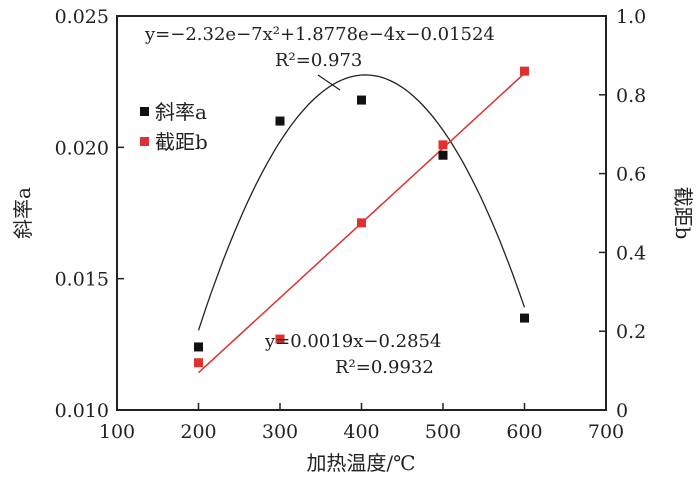 This screenshot has height=481, width=700. Describe the element at coordinates (631, 175) in the screenshot. I see `y-right-tick-label: 0.6` at that location.